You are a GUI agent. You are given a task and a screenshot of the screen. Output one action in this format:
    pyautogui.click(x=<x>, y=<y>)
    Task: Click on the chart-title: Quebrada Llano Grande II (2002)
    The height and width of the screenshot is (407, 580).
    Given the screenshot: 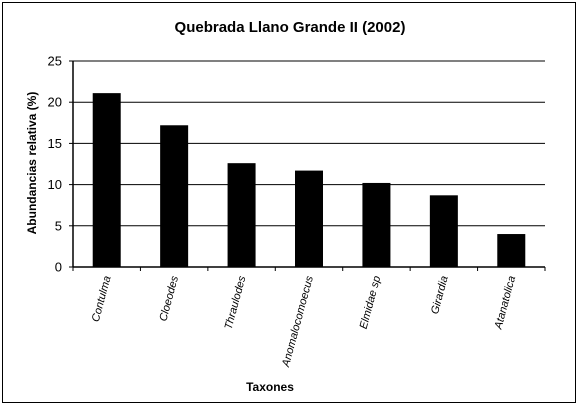 What is the action you would take?
    pyautogui.click(x=290, y=27)
    